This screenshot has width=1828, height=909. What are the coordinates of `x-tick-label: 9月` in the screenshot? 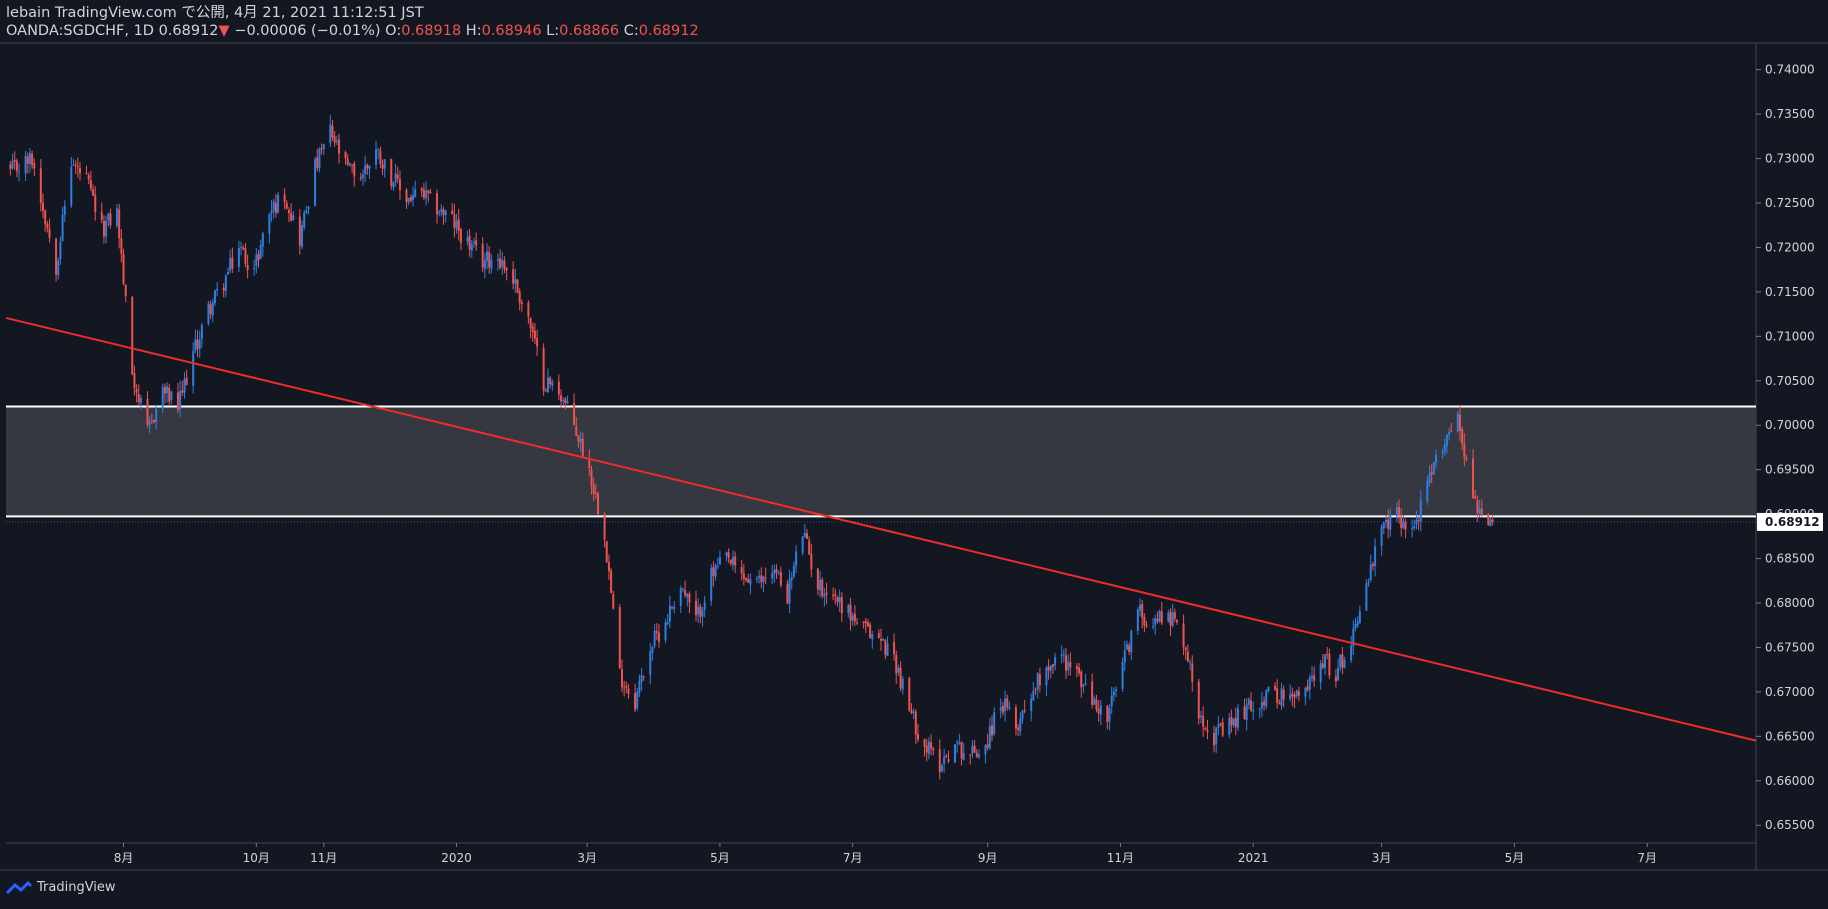 It's located at (988, 858).